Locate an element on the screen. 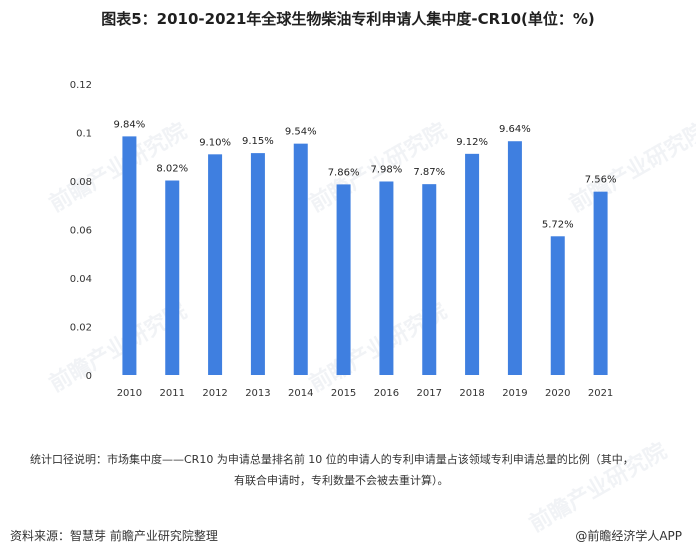 This screenshot has width=696, height=553. data-label-2020: 5.72% is located at coordinates (558, 224).